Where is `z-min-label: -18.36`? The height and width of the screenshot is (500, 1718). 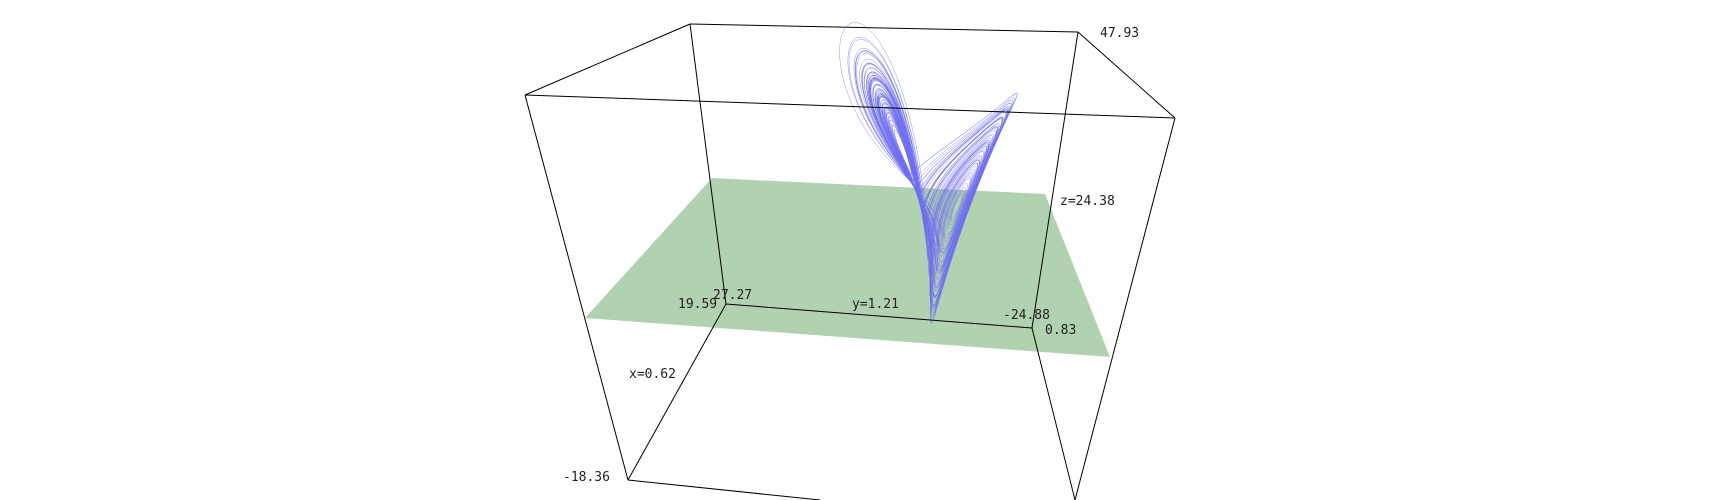 z-min-label: -18.36 is located at coordinates (586, 477).